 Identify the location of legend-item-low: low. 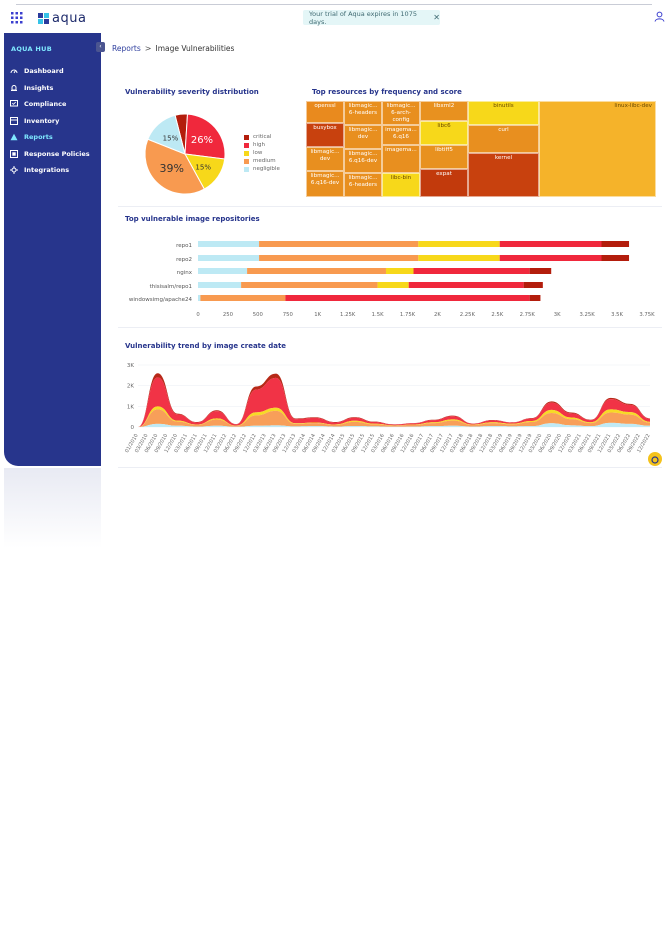
(262, 153).